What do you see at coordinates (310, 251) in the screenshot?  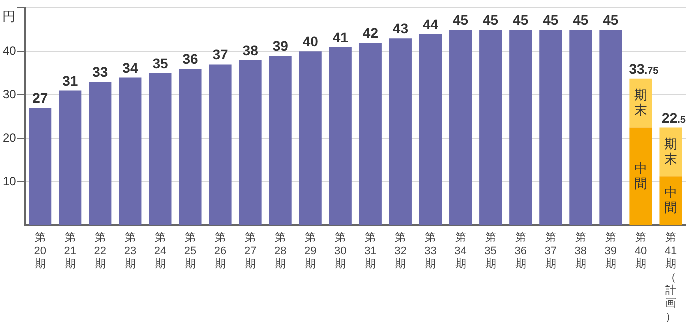 I see `x-tick-label: 第29期` at bounding box center [310, 251].